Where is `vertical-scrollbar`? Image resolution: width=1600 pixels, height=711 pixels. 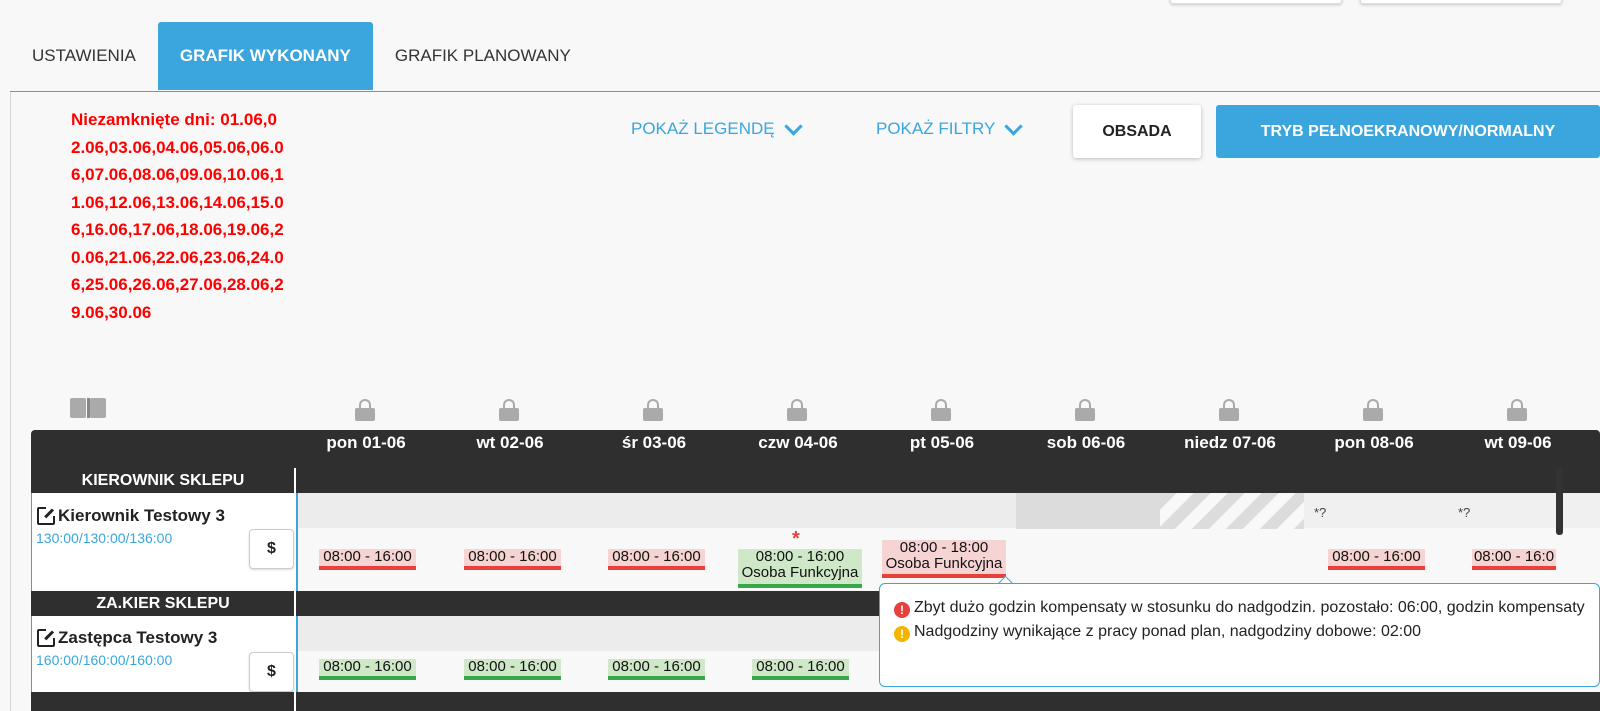 vertical-scrollbar is located at coordinates (1559, 501).